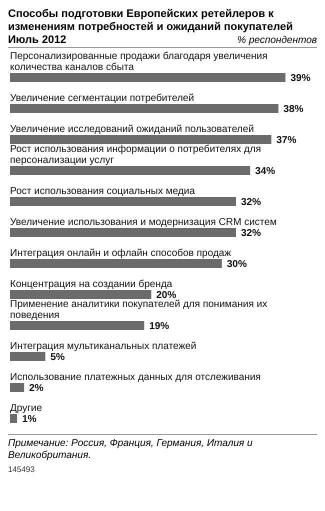  I want to click on y-tick-label: Увеличение исследований ожиданий пользователей, so click(132, 129).